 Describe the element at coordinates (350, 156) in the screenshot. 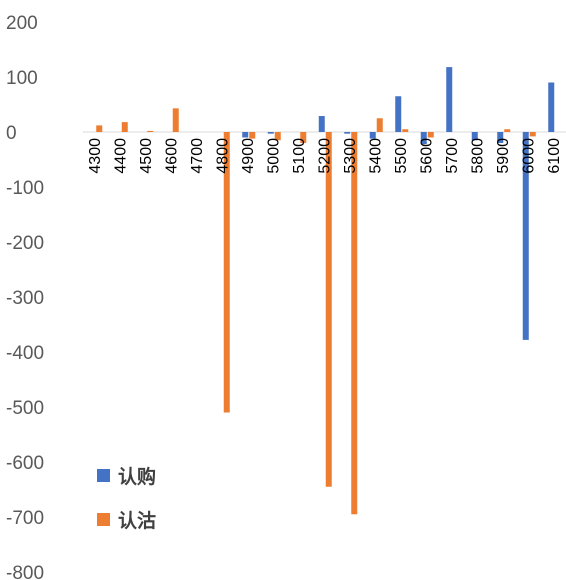

I see `x-tick-label: 5300` at that location.